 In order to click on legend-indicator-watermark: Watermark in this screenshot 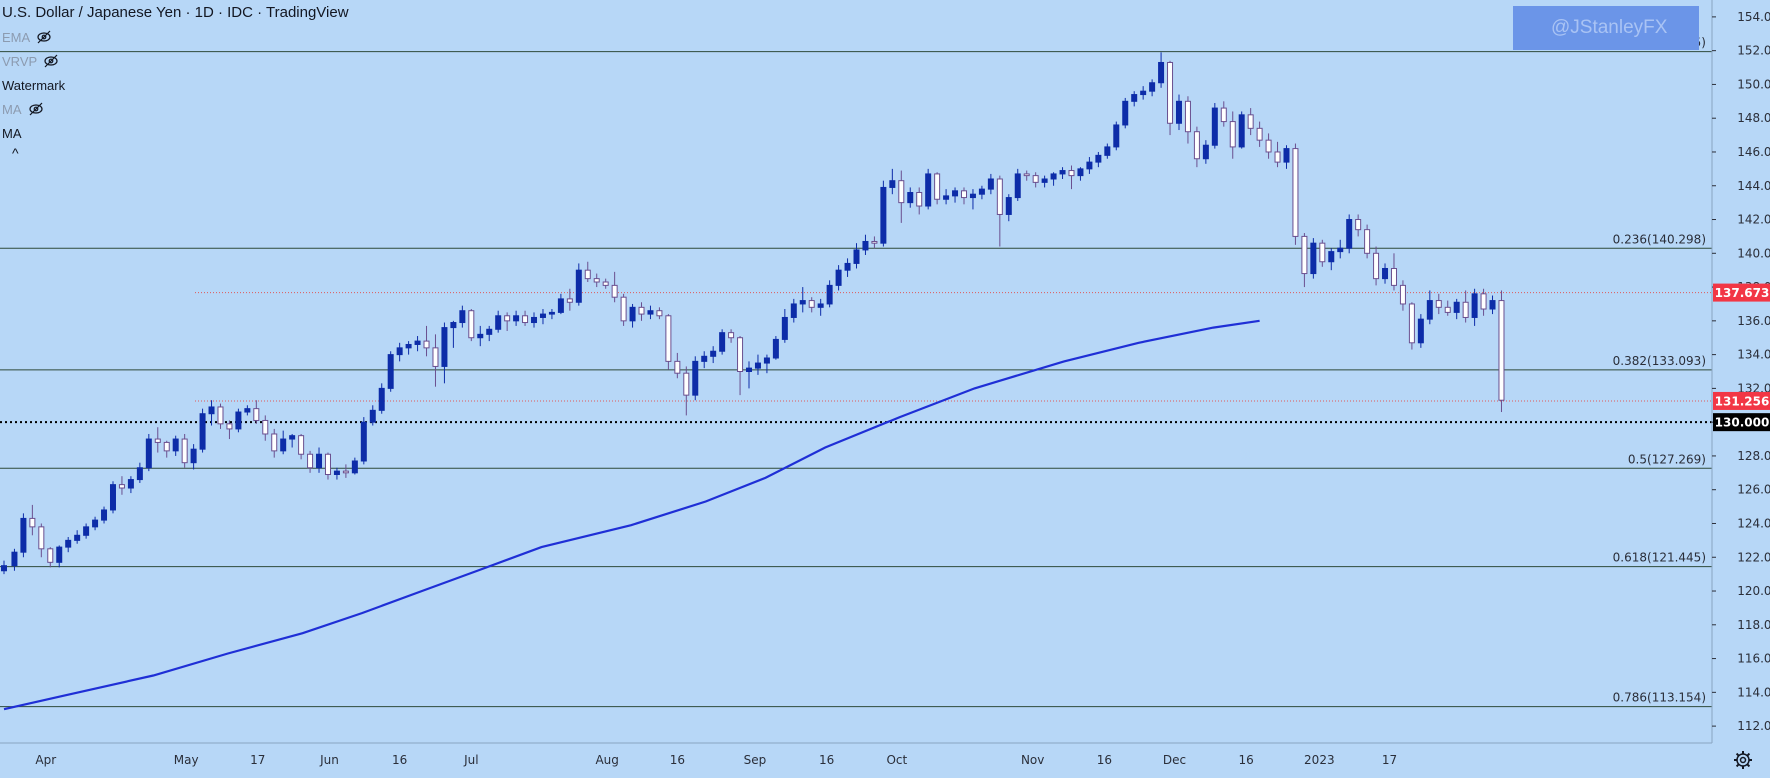, I will do `click(175, 85)`.